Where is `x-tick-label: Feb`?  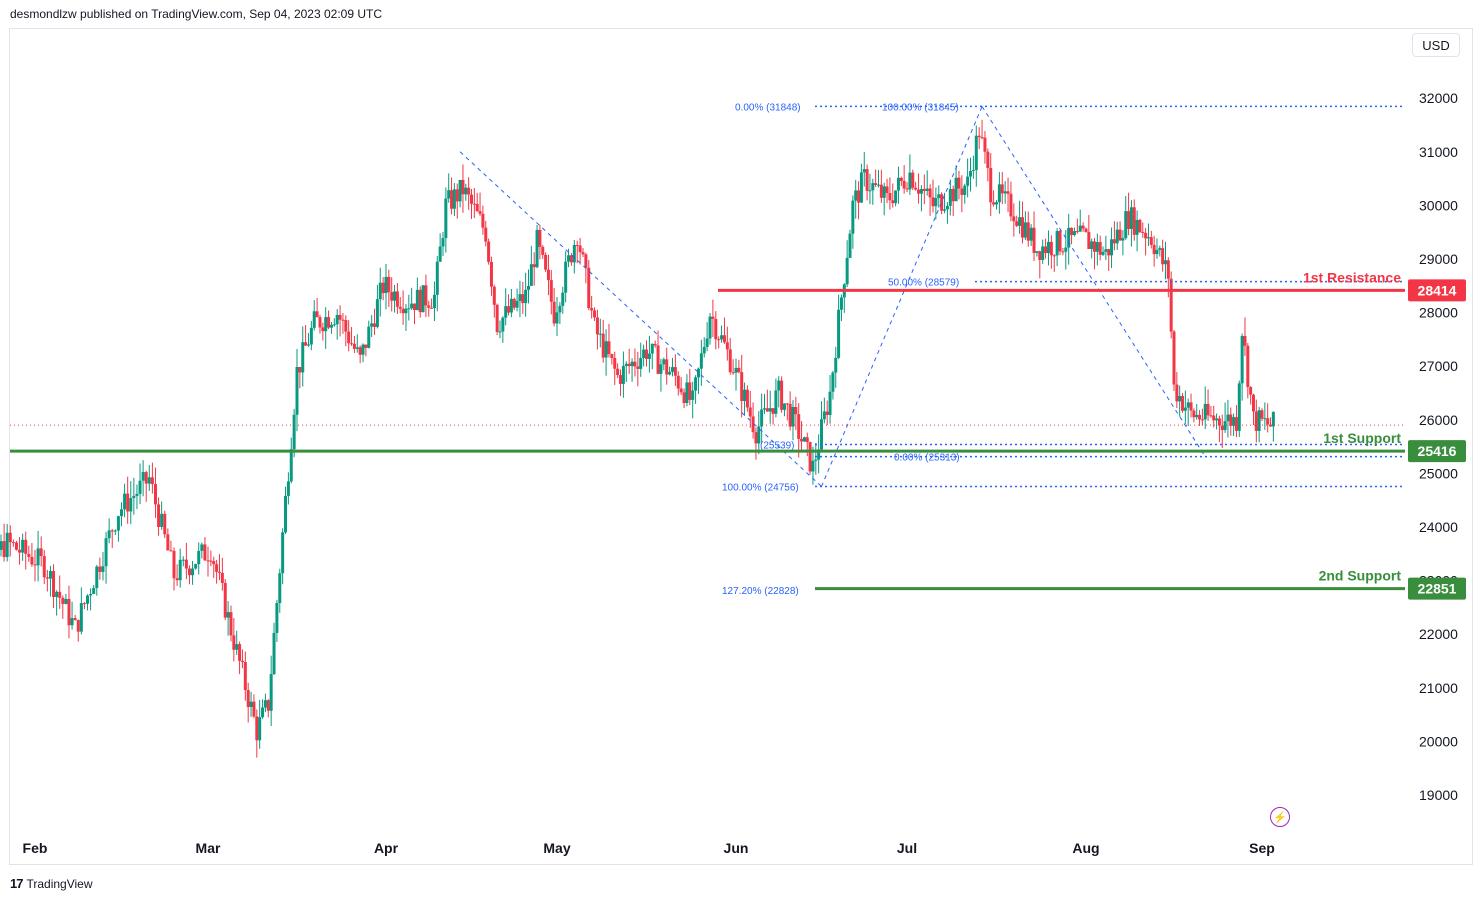
x-tick-label: Feb is located at coordinates (35, 848).